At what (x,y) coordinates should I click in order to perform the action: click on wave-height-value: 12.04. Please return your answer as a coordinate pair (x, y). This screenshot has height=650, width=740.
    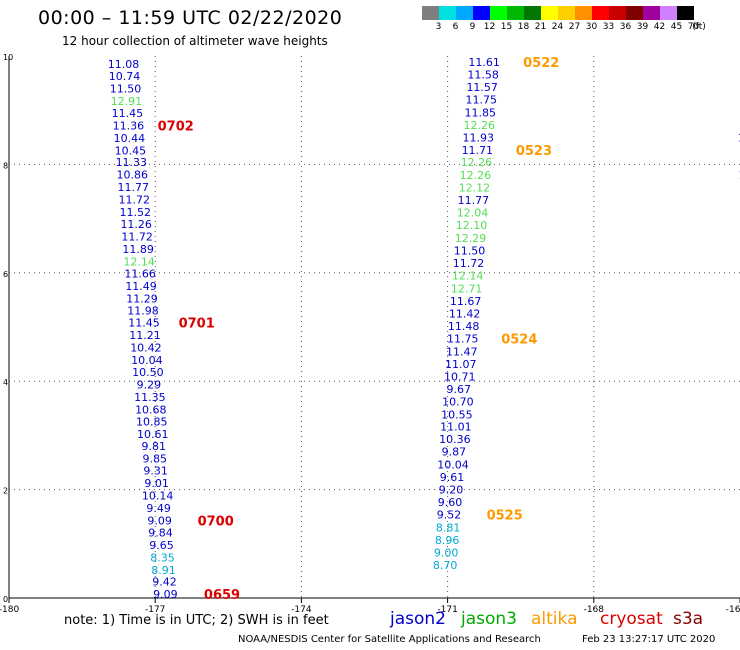
    Looking at the image, I should click on (473, 213).